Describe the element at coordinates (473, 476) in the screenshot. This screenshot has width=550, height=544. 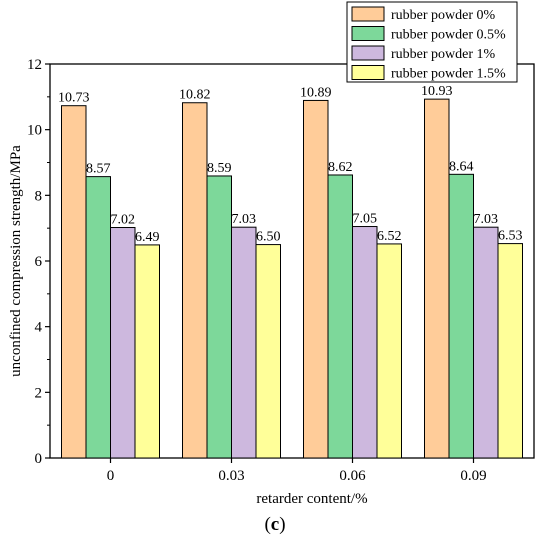
I see `x-tick-label: 0.09` at that location.